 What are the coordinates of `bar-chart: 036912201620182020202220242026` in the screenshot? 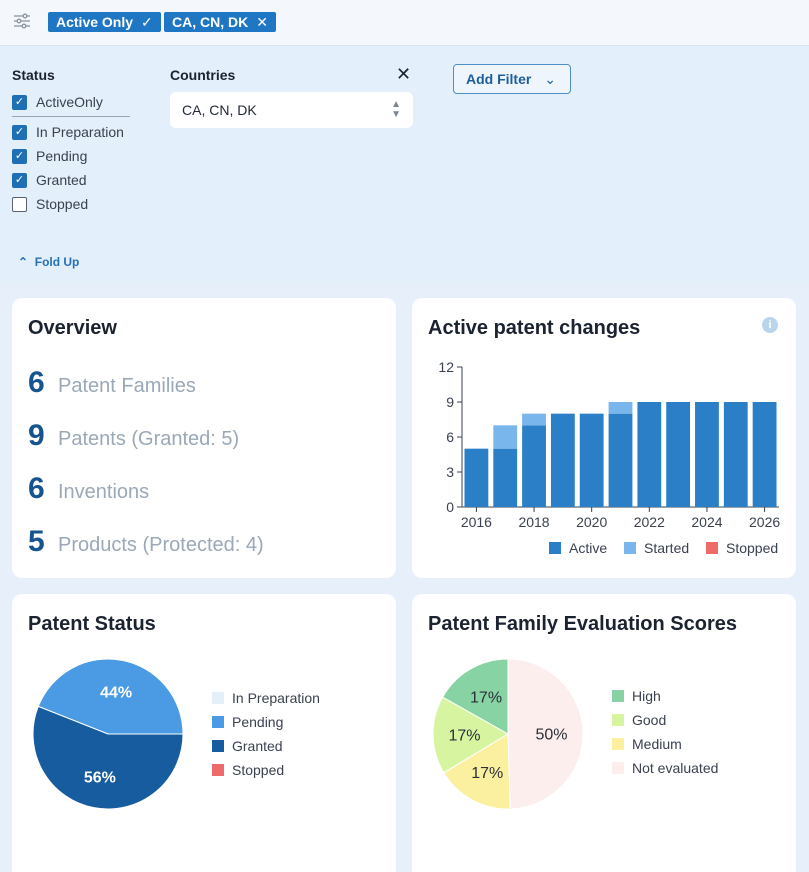 It's located at (604, 445).